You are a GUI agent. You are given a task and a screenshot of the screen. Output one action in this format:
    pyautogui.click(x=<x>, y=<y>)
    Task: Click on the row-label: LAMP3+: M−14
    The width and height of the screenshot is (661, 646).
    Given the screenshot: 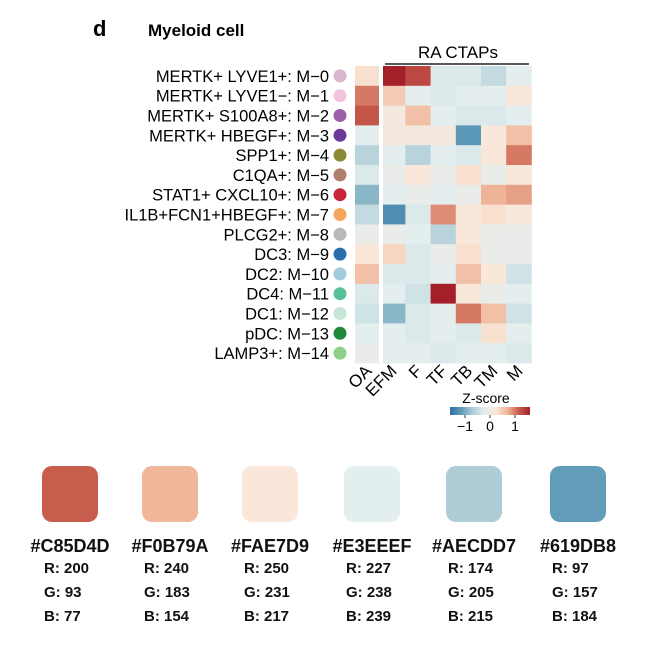 What is the action you would take?
    pyautogui.click(x=271, y=354)
    